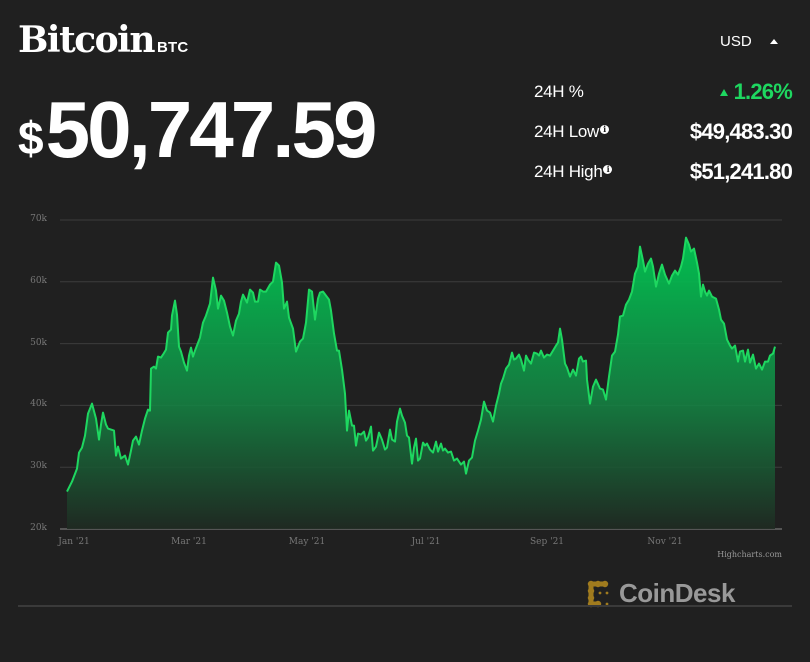  I want to click on highcharts-credit: Highcharts.com, so click(749, 554).